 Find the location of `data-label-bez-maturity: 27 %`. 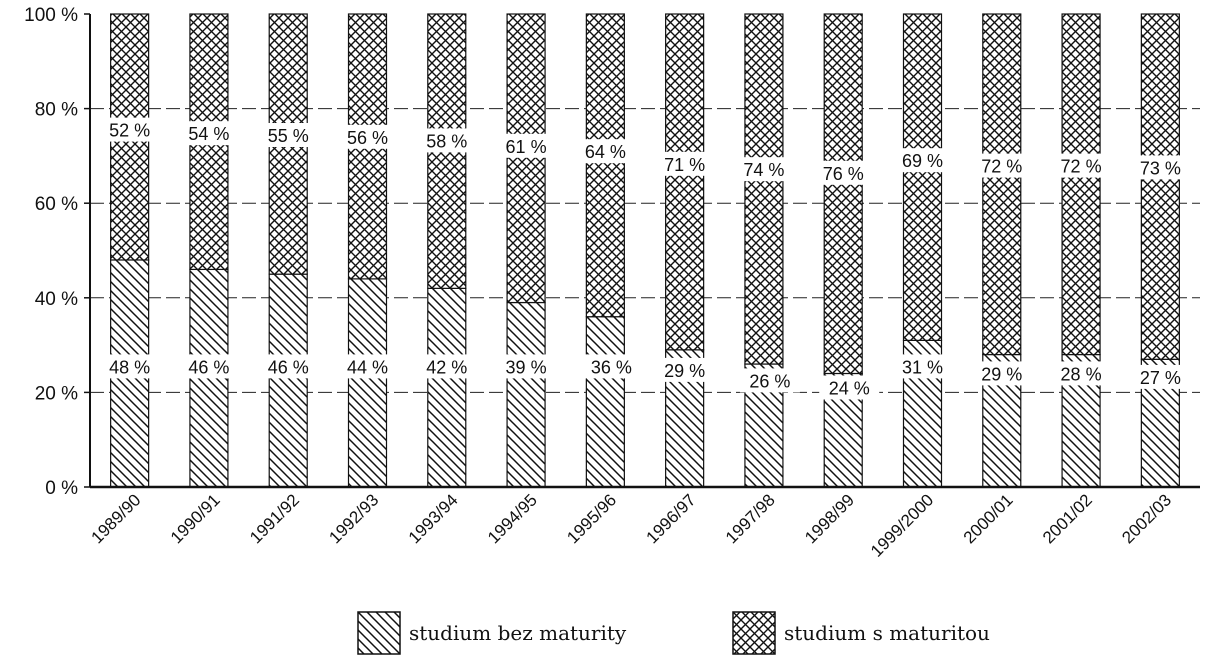

data-label-bez-maturity: 27 % is located at coordinates (1160, 378).